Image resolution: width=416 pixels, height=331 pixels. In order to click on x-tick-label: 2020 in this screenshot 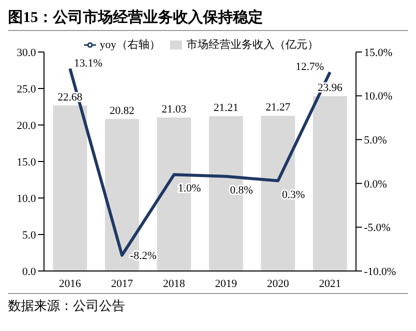, I will do `click(278, 284)`.